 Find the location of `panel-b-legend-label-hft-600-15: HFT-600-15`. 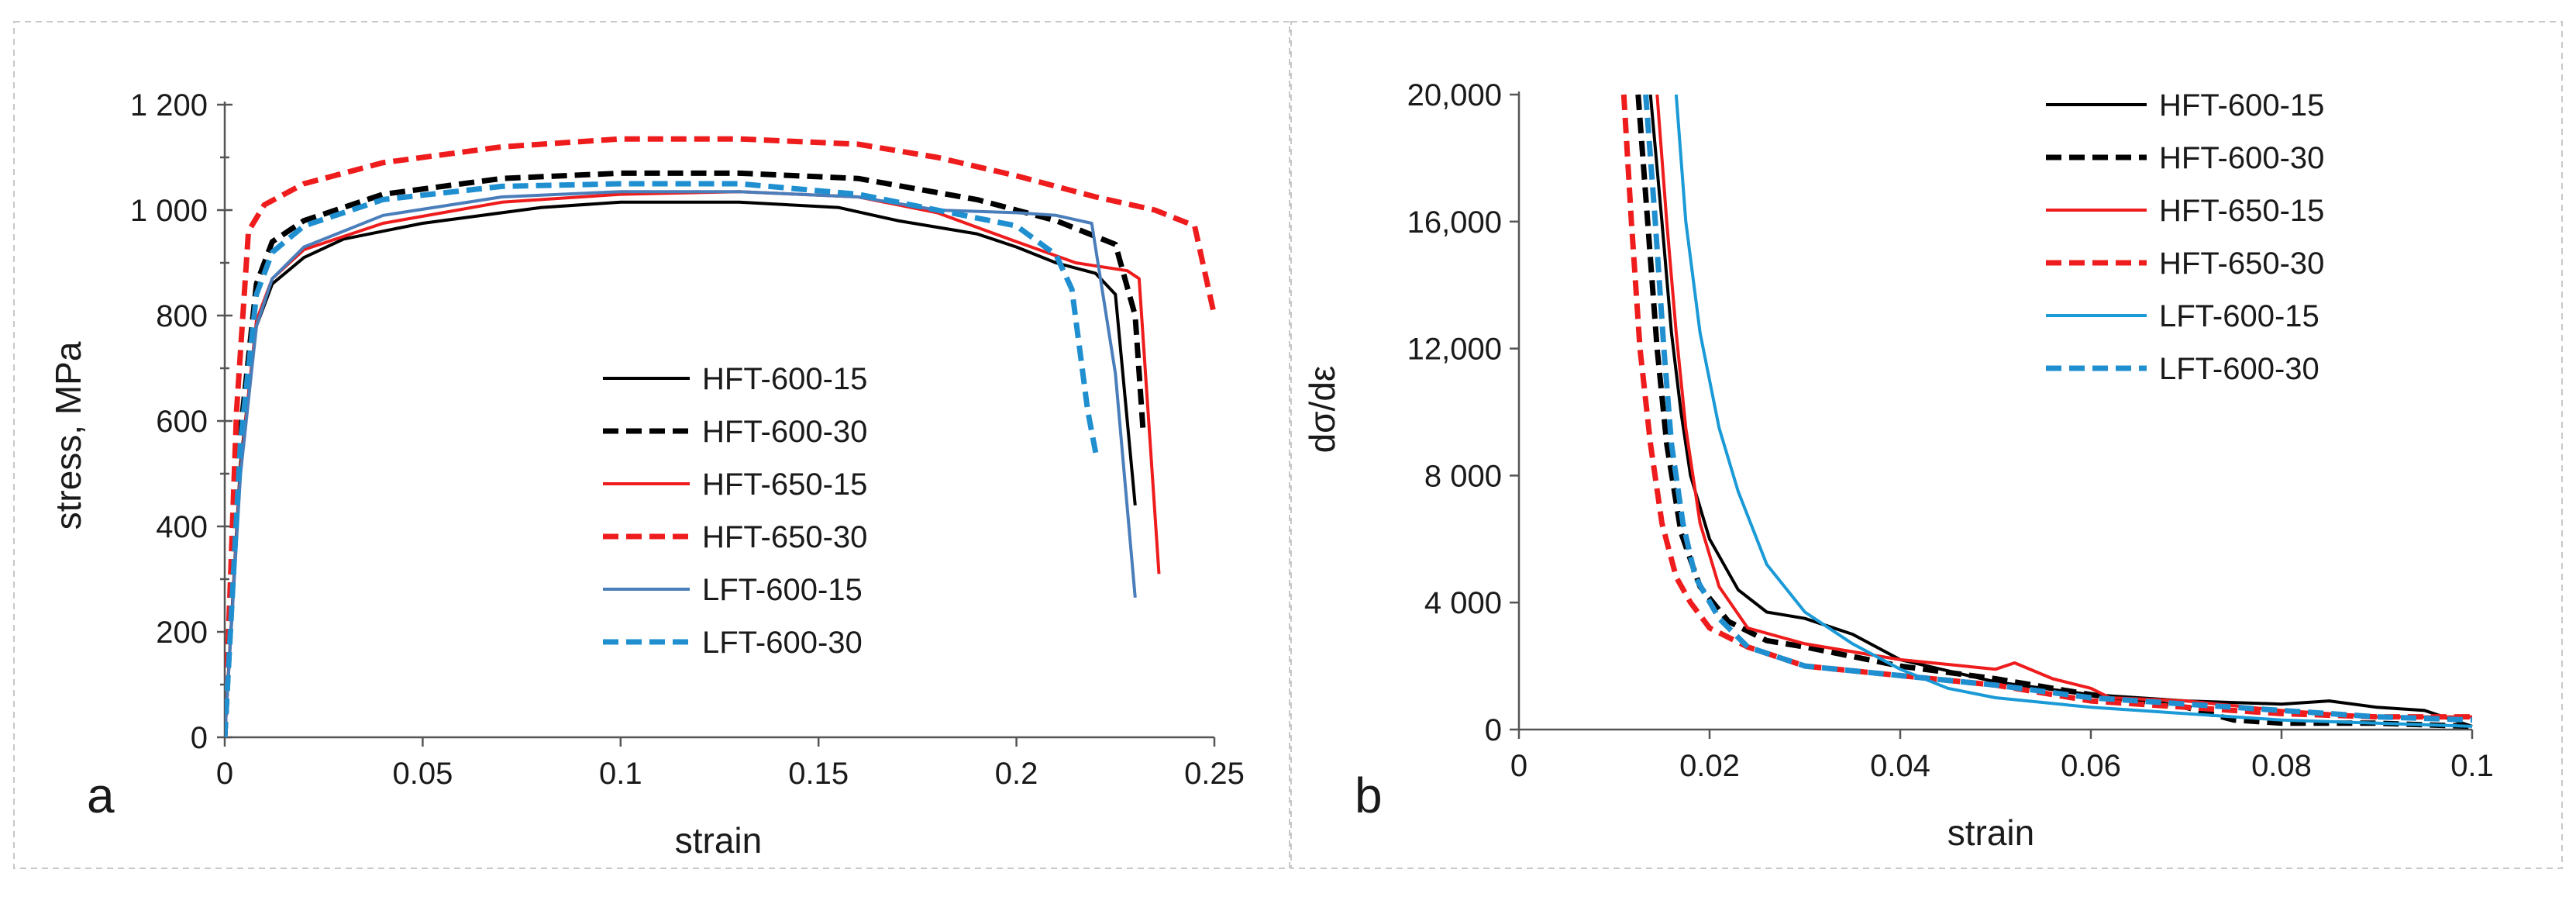

panel-b-legend-label-hft-600-15: HFT-600-15 is located at coordinates (2241, 105).